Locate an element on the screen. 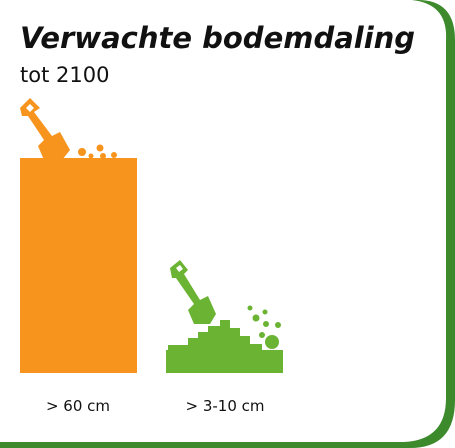  item-label: > 60 cm is located at coordinates (78, 406).